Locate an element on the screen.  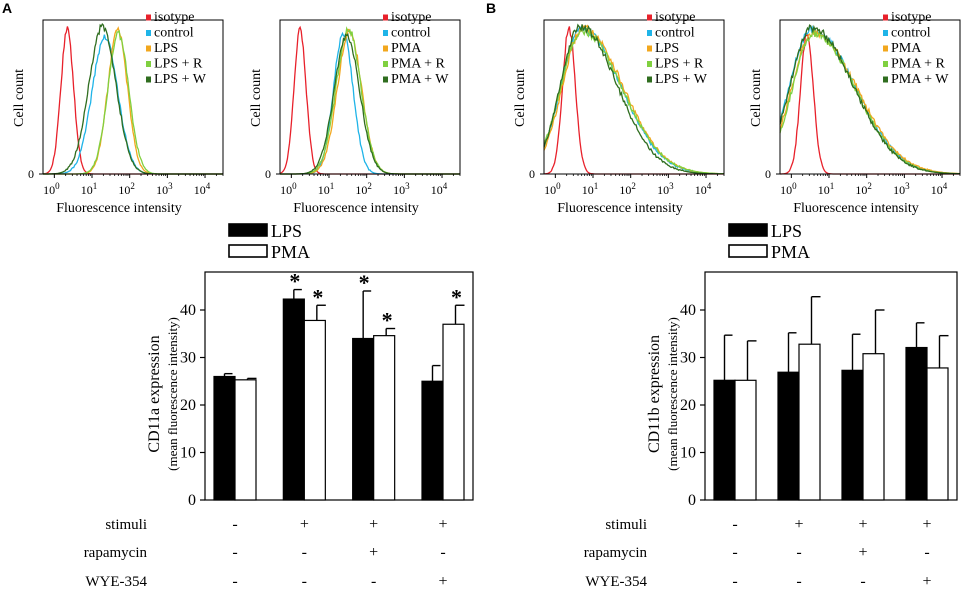
histogram-series-pma is located at coordinates (870, 101).